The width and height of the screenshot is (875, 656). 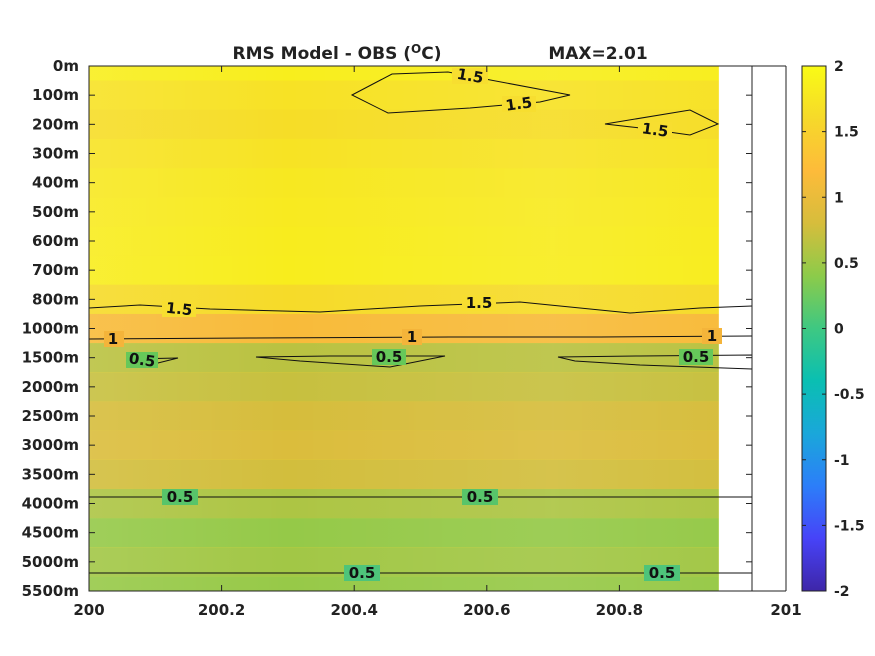 What do you see at coordinates (839, 67) in the screenshot?
I see `colorbar-tick-label: 2` at bounding box center [839, 67].